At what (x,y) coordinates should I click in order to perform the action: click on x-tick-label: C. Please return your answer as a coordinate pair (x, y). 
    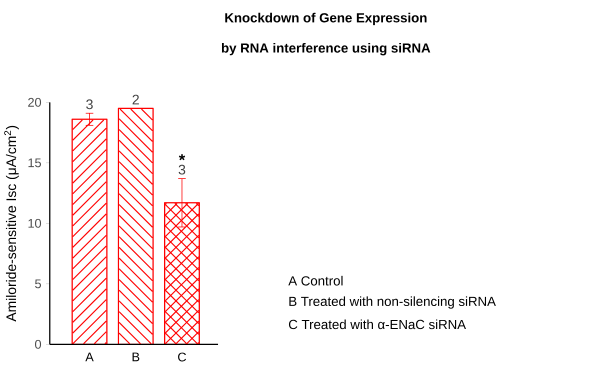
    Looking at the image, I should click on (182, 357).